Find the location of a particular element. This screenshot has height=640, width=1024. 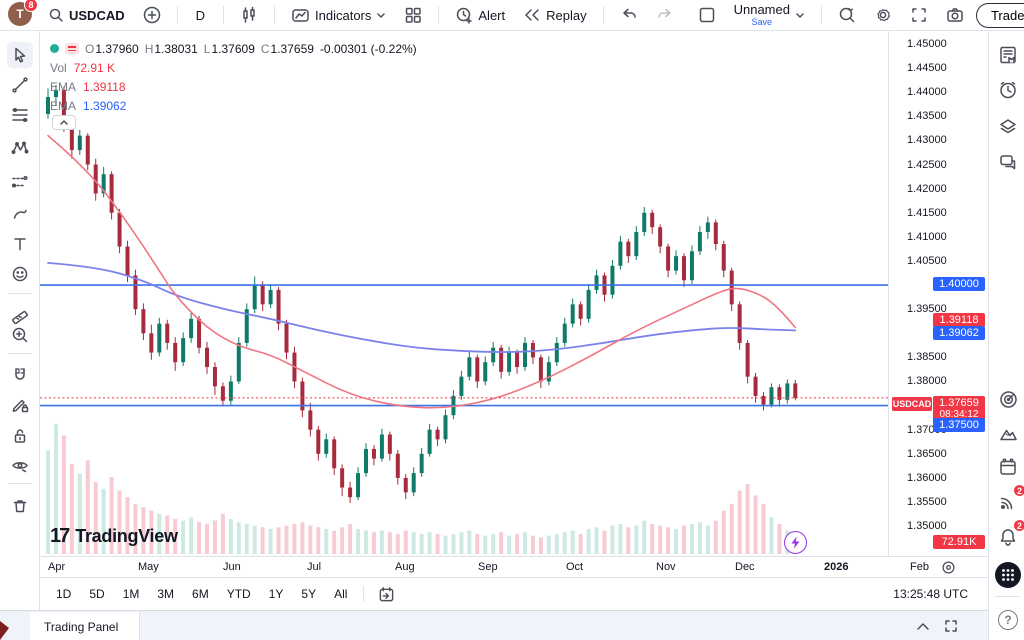

fullscreen-icon is located at coordinates (919, 15).